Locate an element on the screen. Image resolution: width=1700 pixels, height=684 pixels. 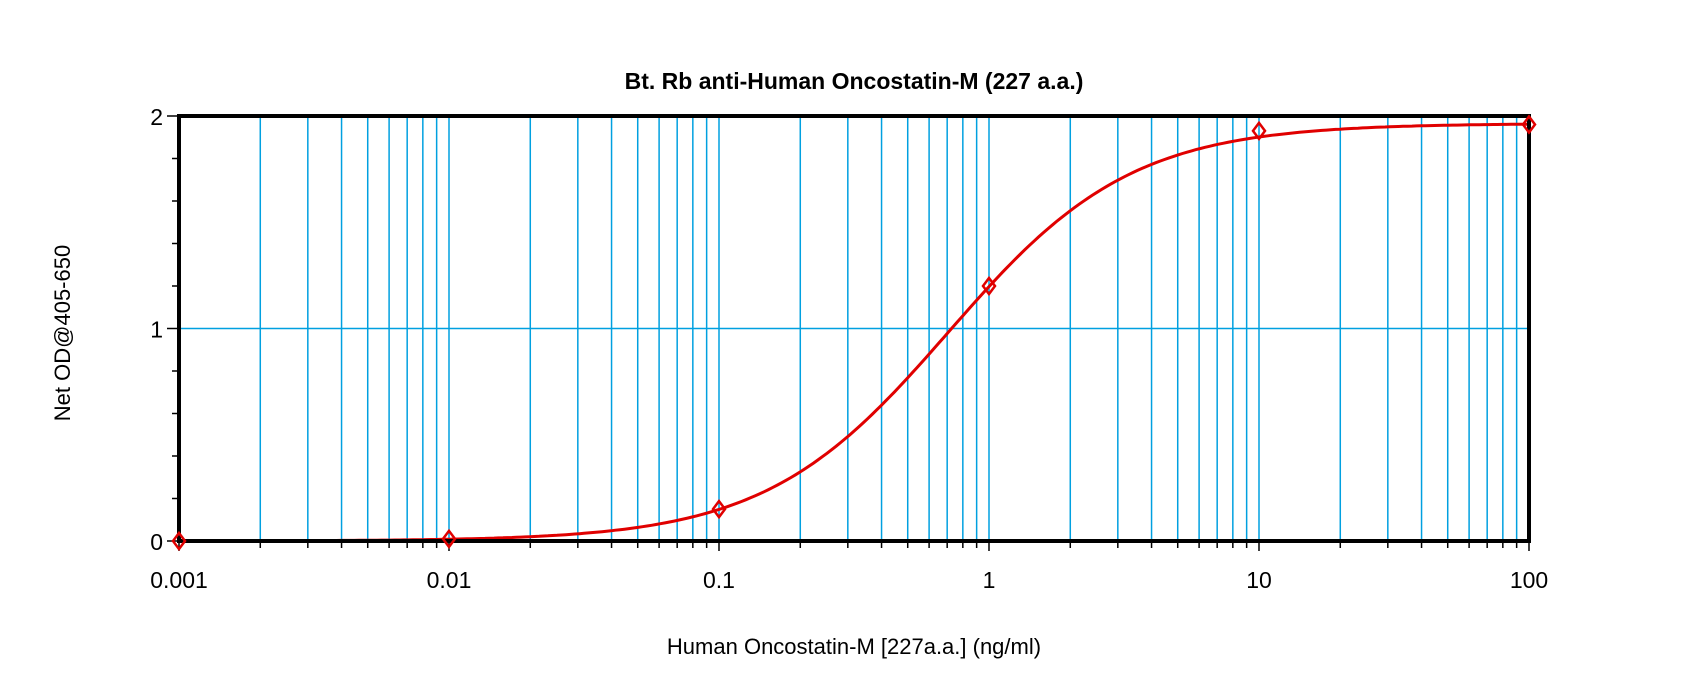
x-tick-label: 1 is located at coordinates (989, 580).